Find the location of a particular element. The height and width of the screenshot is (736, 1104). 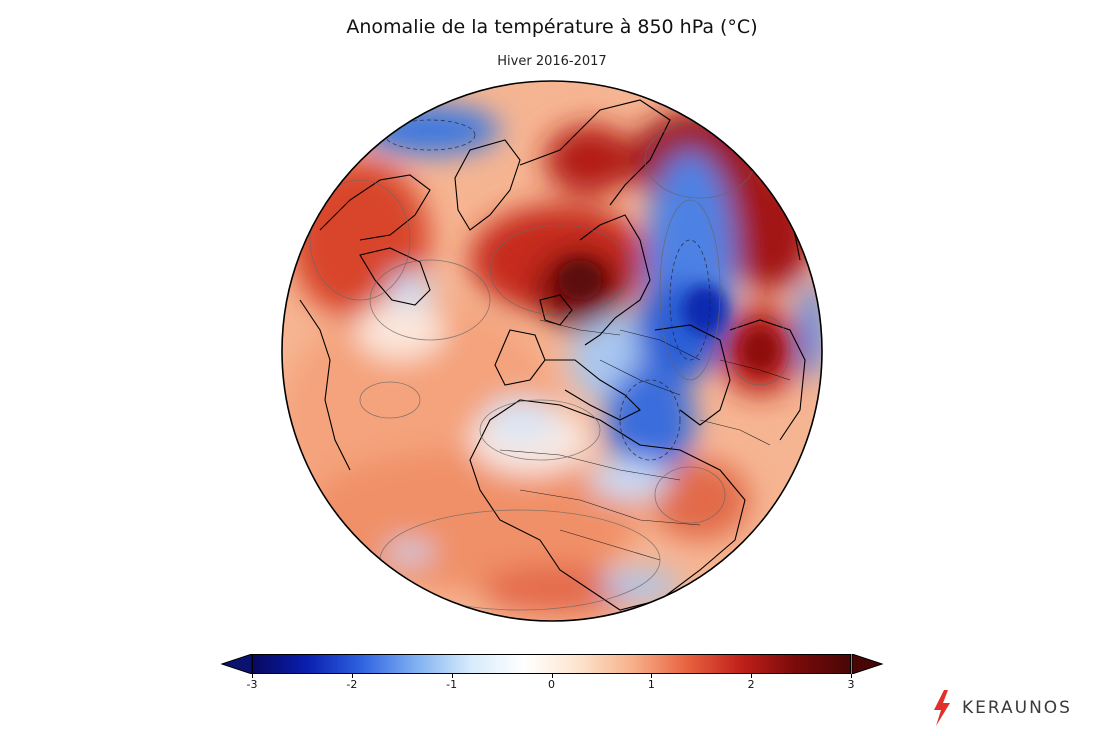

colorbar-tick-labels: -3 -2 -1 0 1 2 3 is located at coordinates (552, 688).